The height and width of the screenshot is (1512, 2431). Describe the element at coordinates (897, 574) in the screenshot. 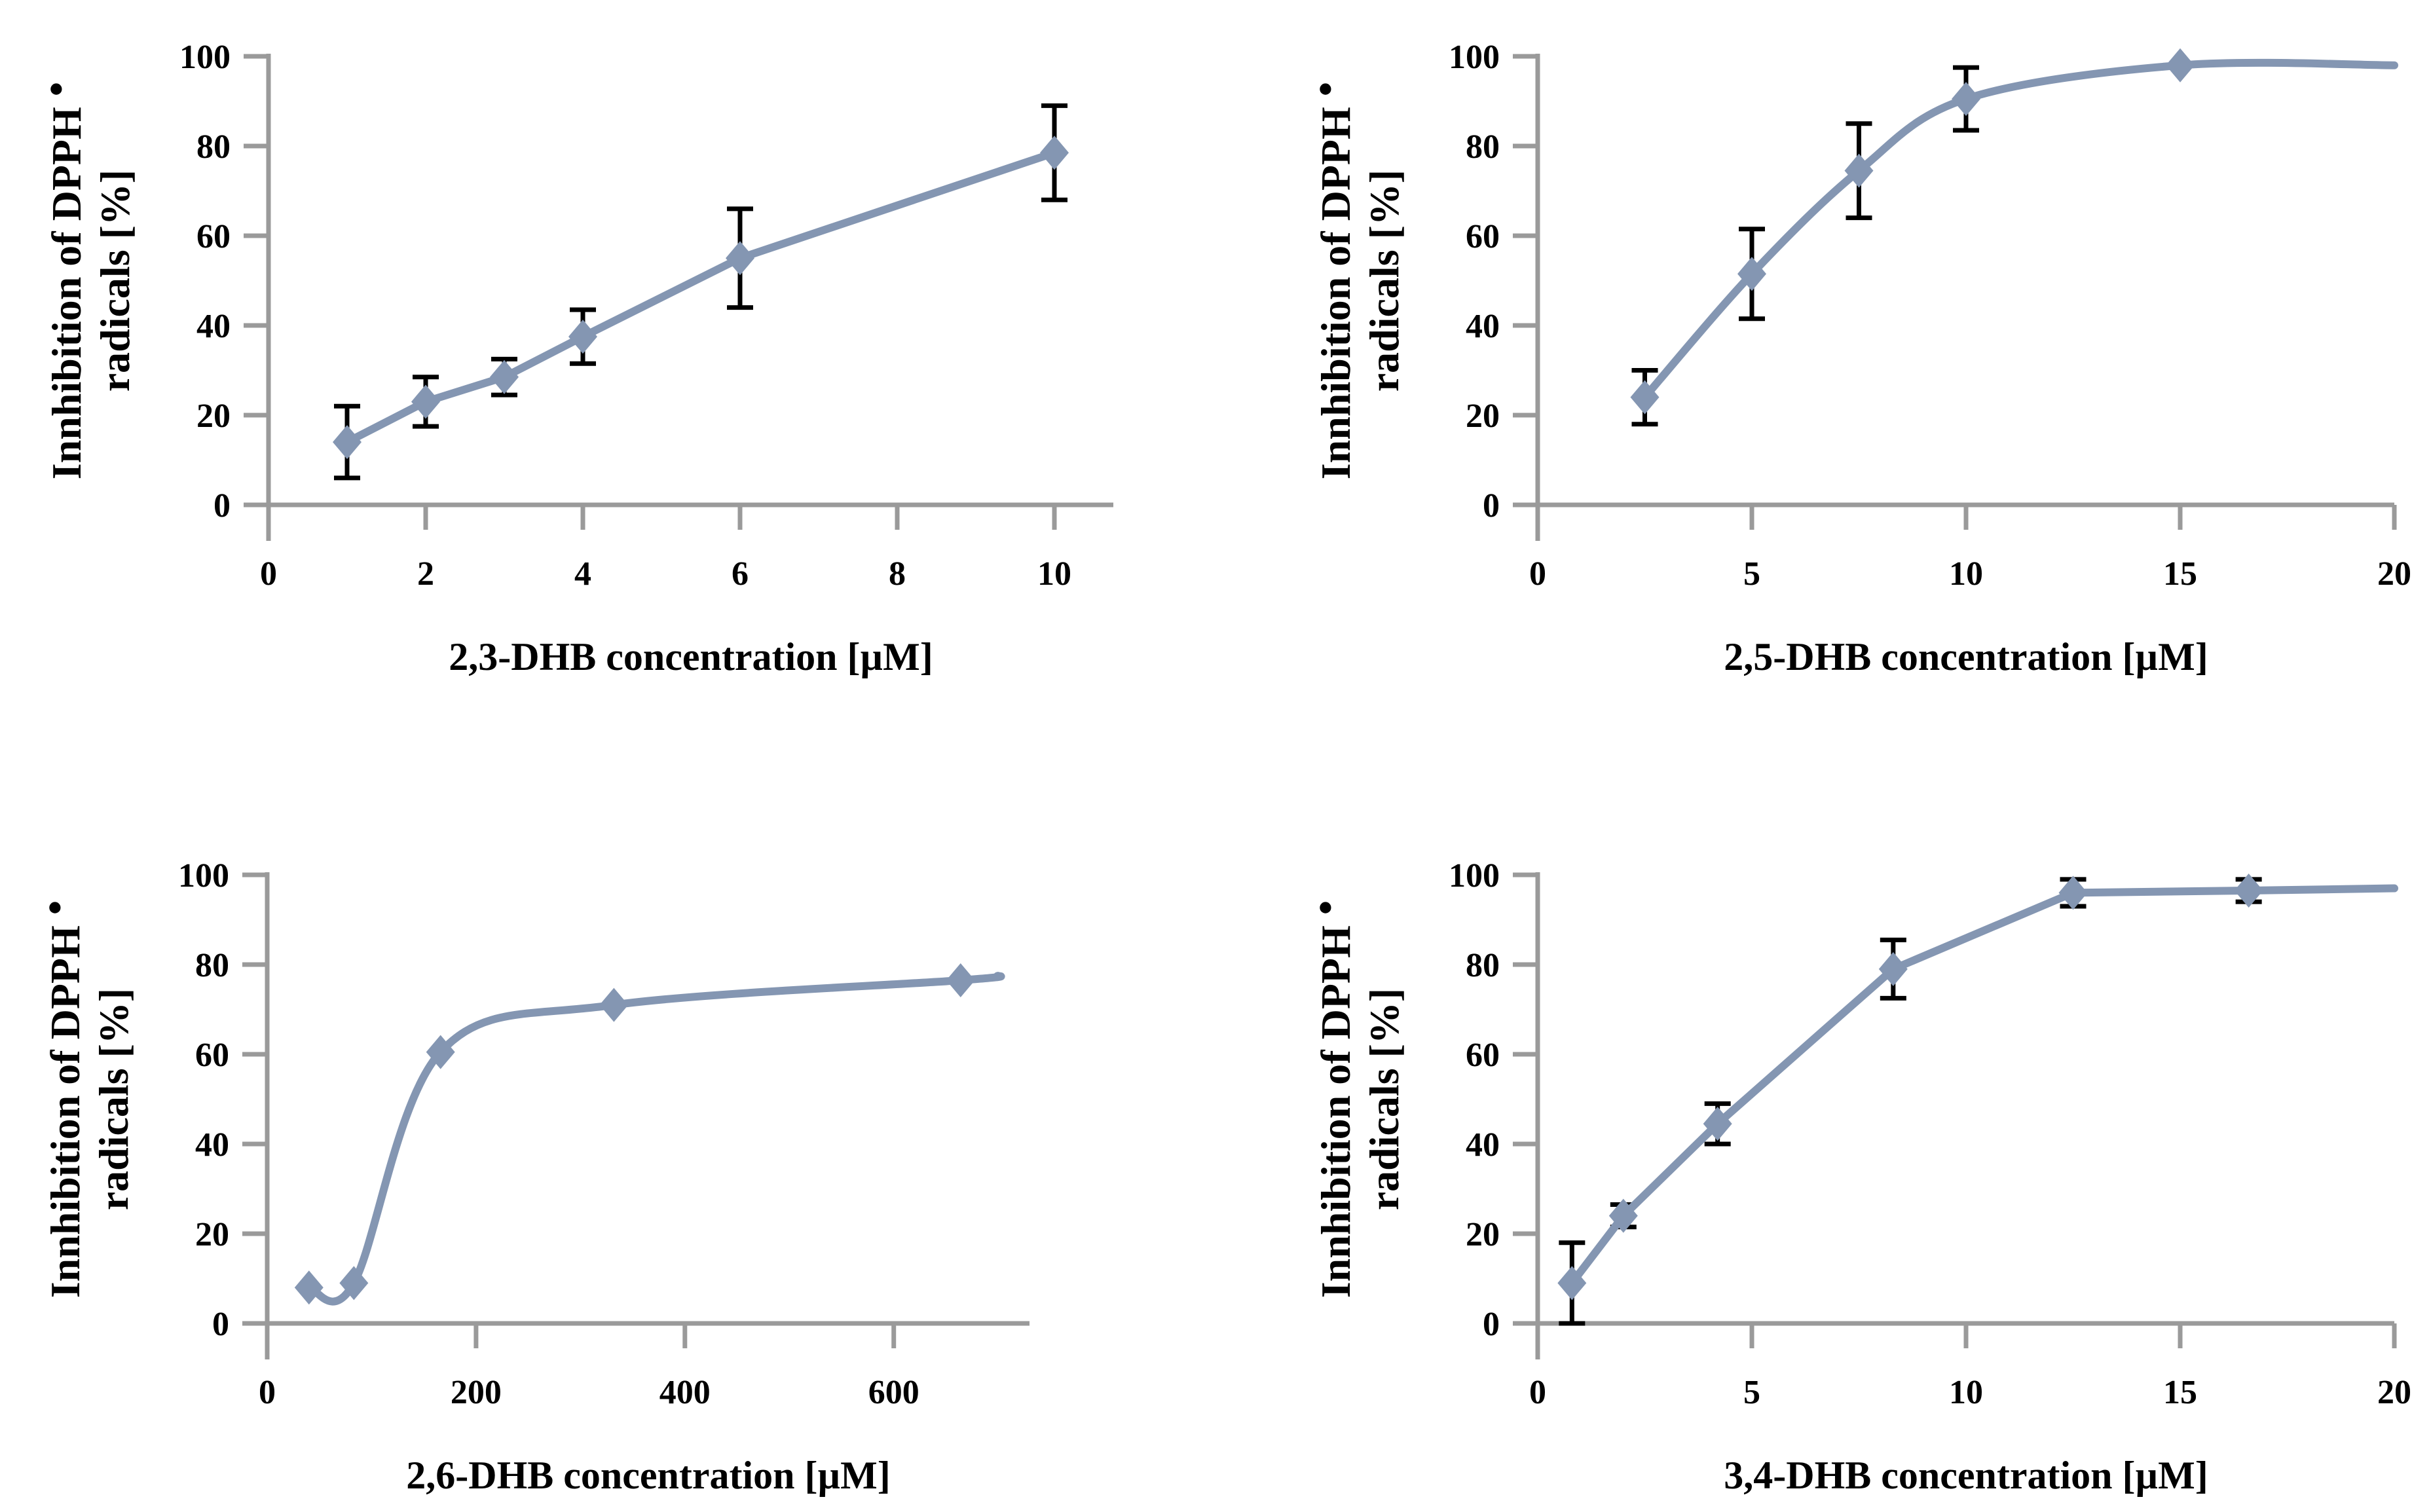

I see `x-tick-label: 8` at that location.